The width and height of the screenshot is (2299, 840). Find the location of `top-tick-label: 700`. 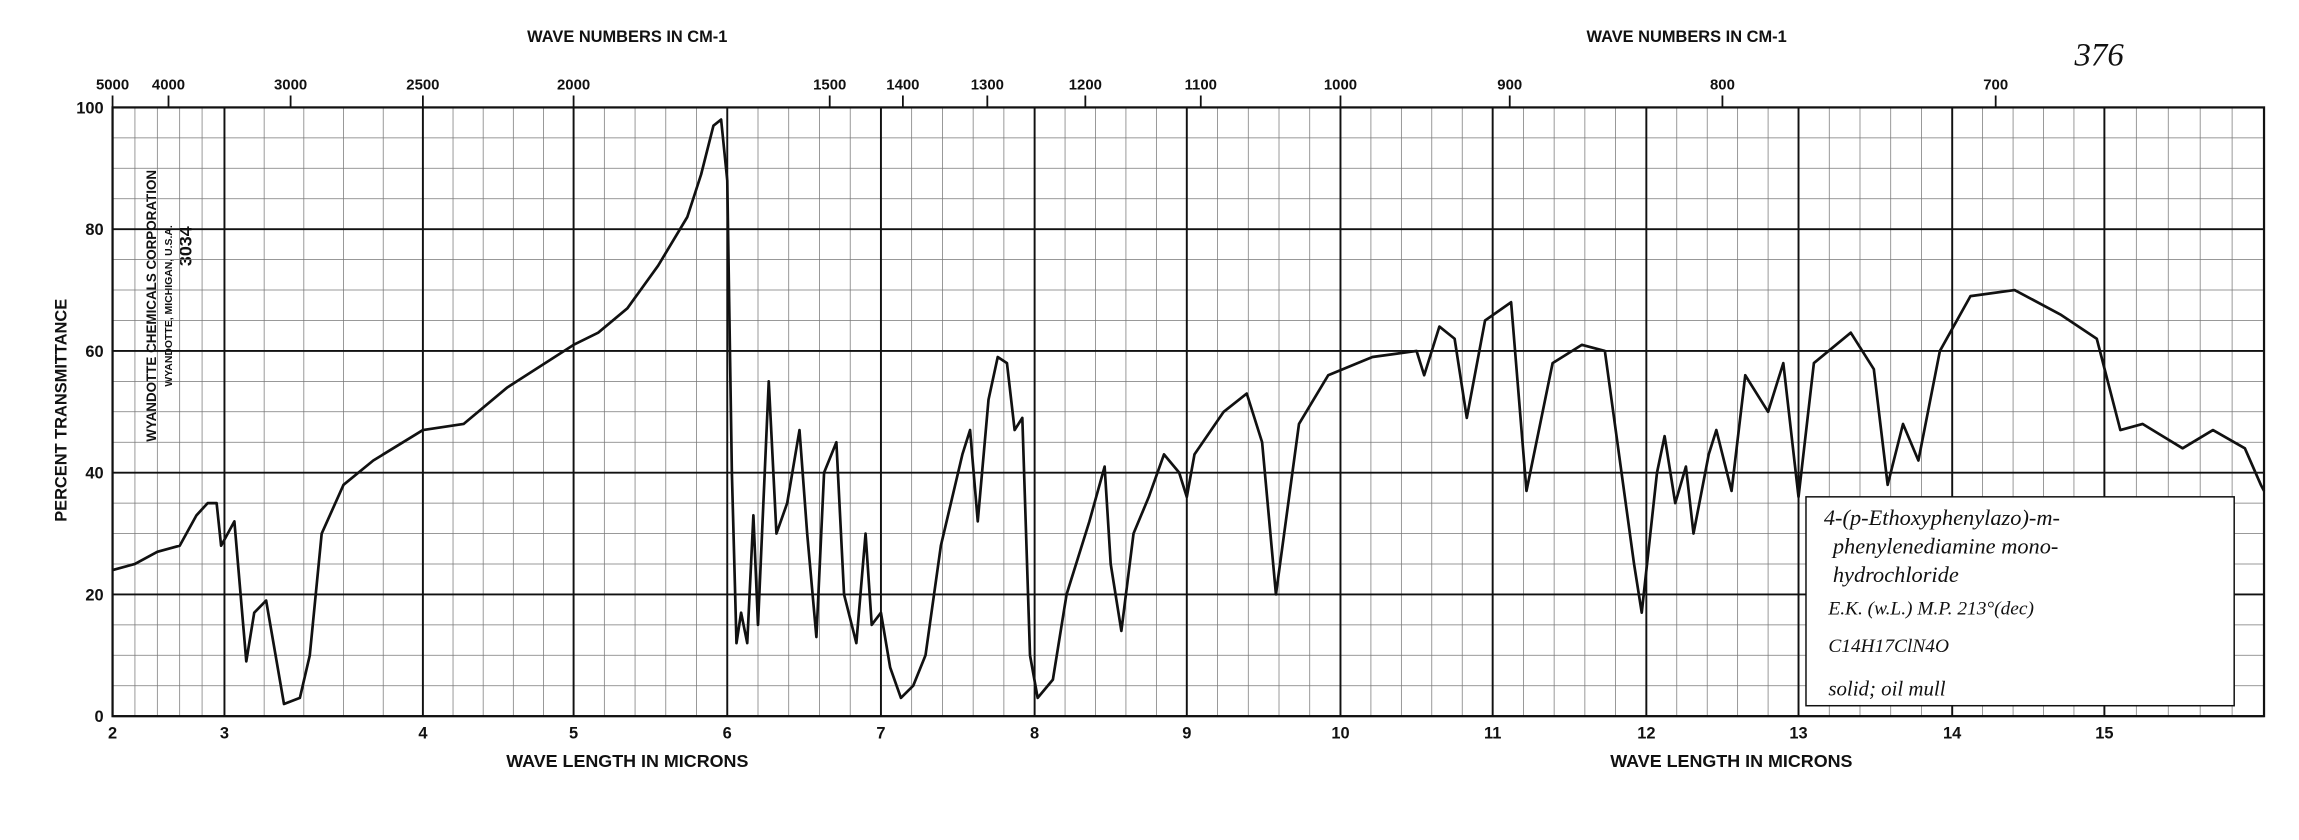

top-tick-label: 700 is located at coordinates (1995, 85).